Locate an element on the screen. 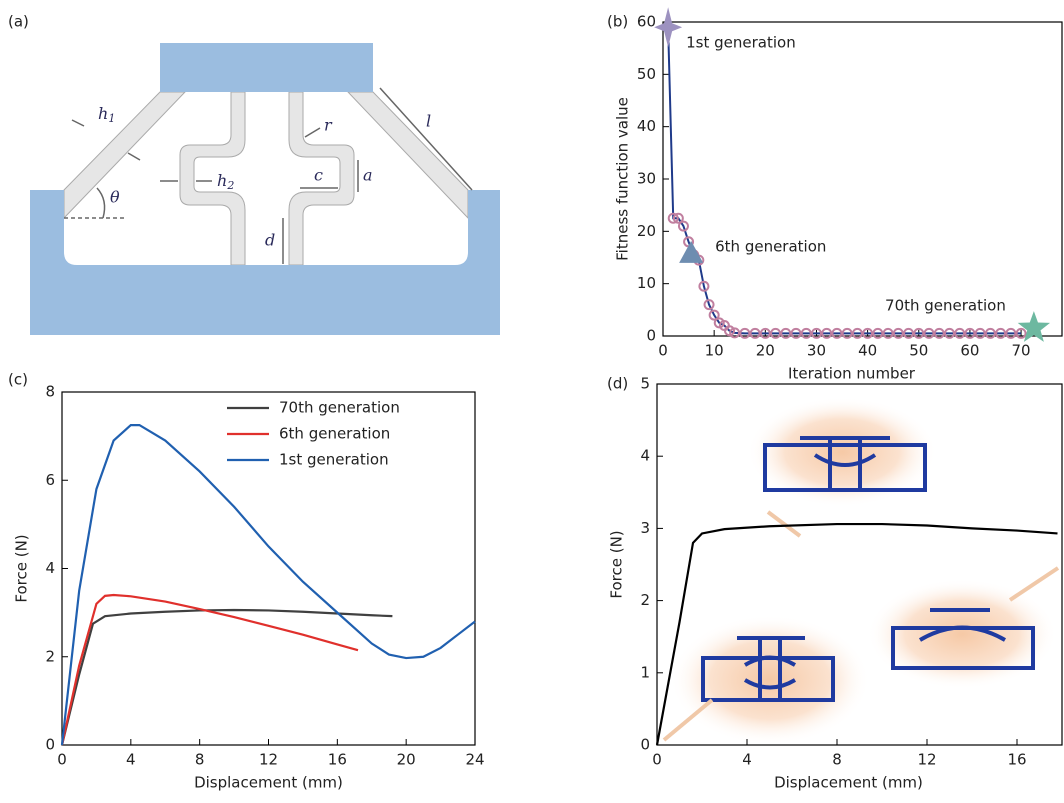 This screenshot has width=1064, height=803. label: c is located at coordinates (318, 175).